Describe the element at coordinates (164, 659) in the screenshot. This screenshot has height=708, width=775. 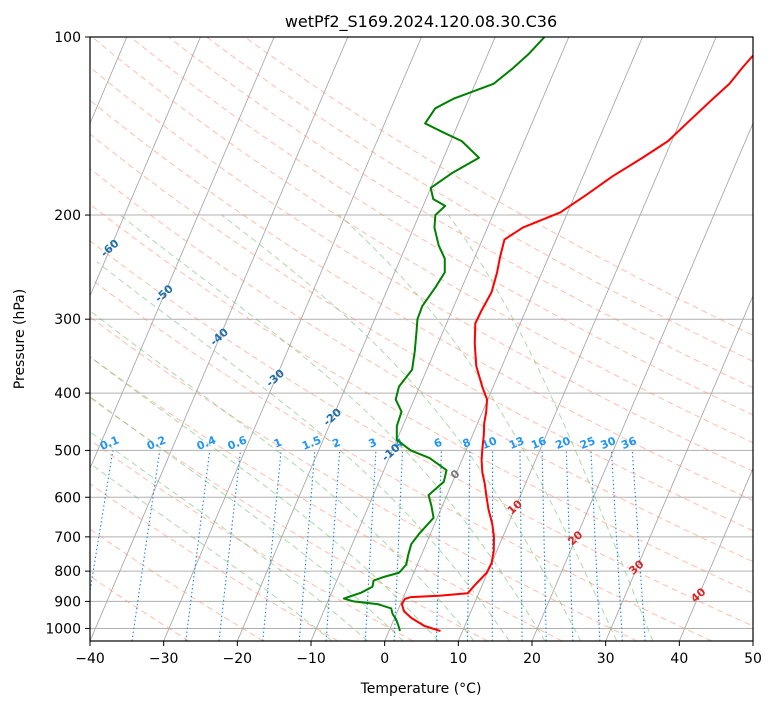
I see `x-tick-label: −30` at that location.